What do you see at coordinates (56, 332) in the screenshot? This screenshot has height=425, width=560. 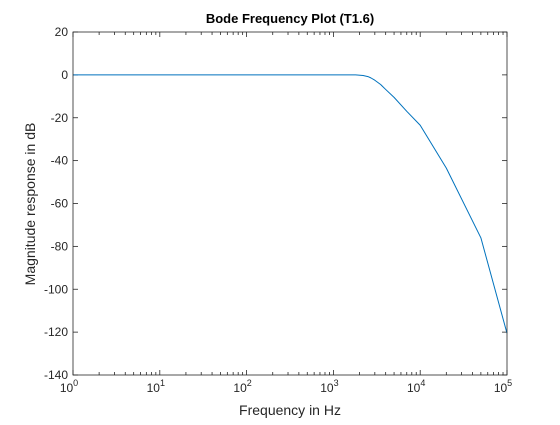 I see `y-tick-label: -120` at bounding box center [56, 332].